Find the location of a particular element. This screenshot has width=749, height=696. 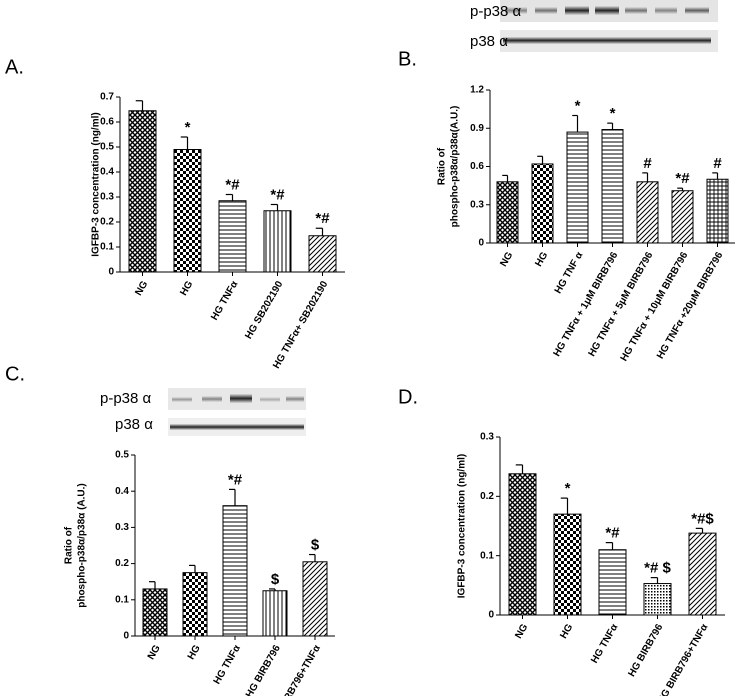

panel-label: B. is located at coordinates (407, 59).